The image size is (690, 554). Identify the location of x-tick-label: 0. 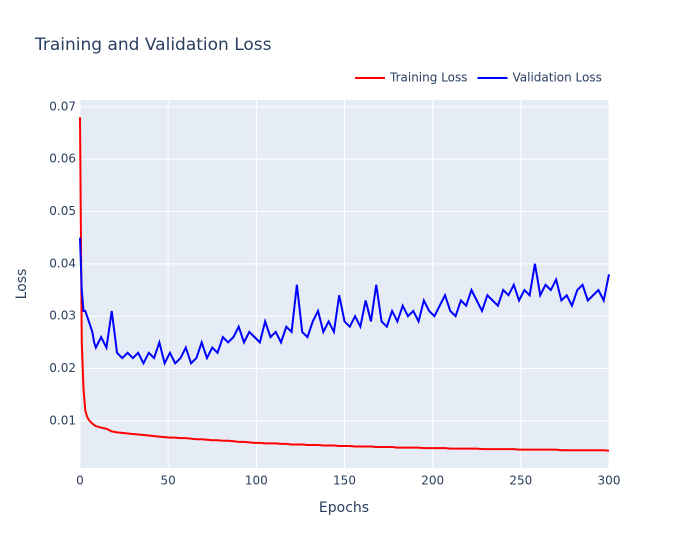
(80, 481).